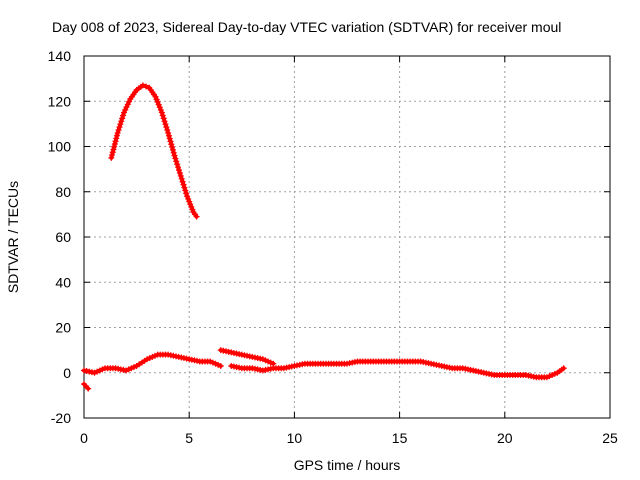  What do you see at coordinates (63, 328) in the screenshot?
I see `y-tick-label: 20` at bounding box center [63, 328].